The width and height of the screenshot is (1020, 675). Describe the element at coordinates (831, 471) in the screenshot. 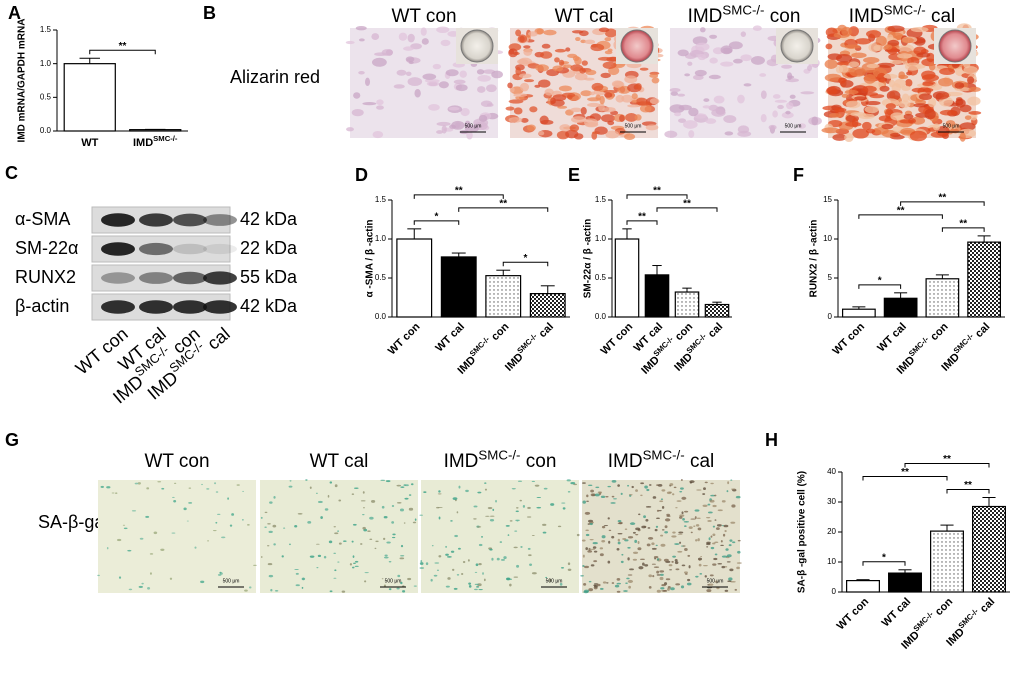

I see `y-tick-label: 40` at that location.